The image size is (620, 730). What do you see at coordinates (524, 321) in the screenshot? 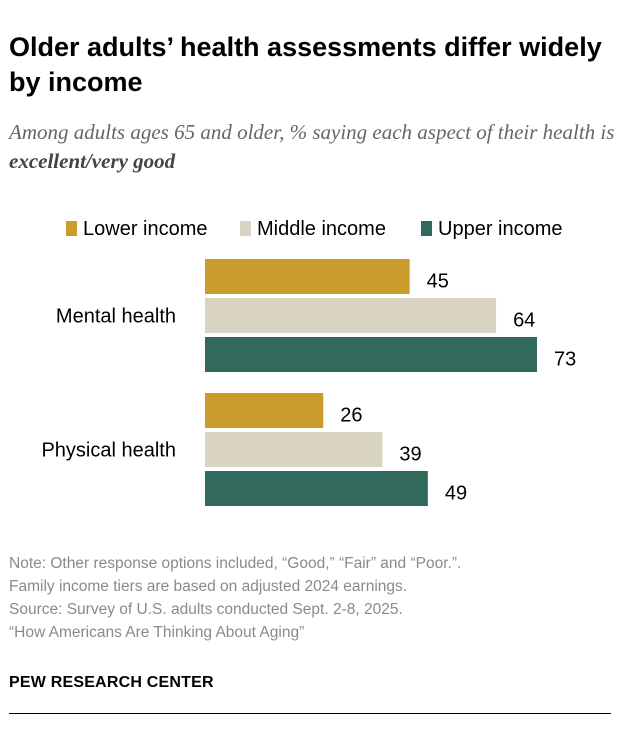
I see `data-label: 64` at bounding box center [524, 321].